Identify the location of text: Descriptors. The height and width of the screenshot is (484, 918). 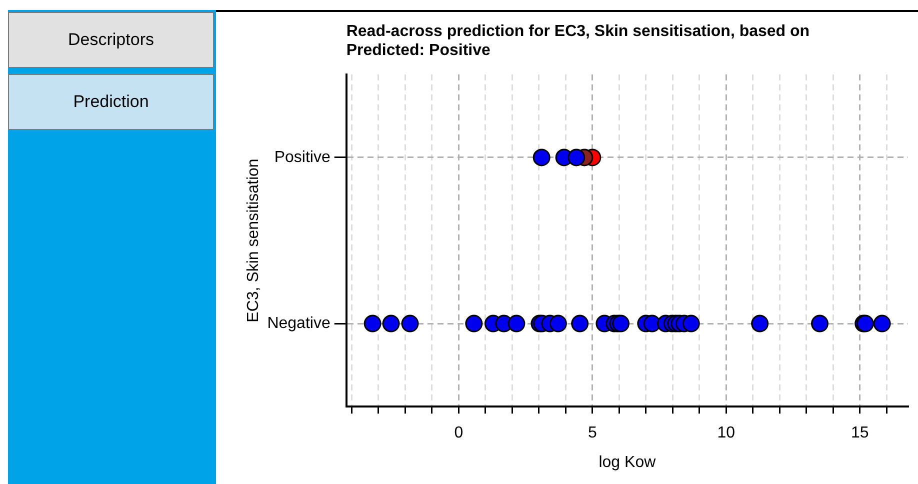
(111, 40).